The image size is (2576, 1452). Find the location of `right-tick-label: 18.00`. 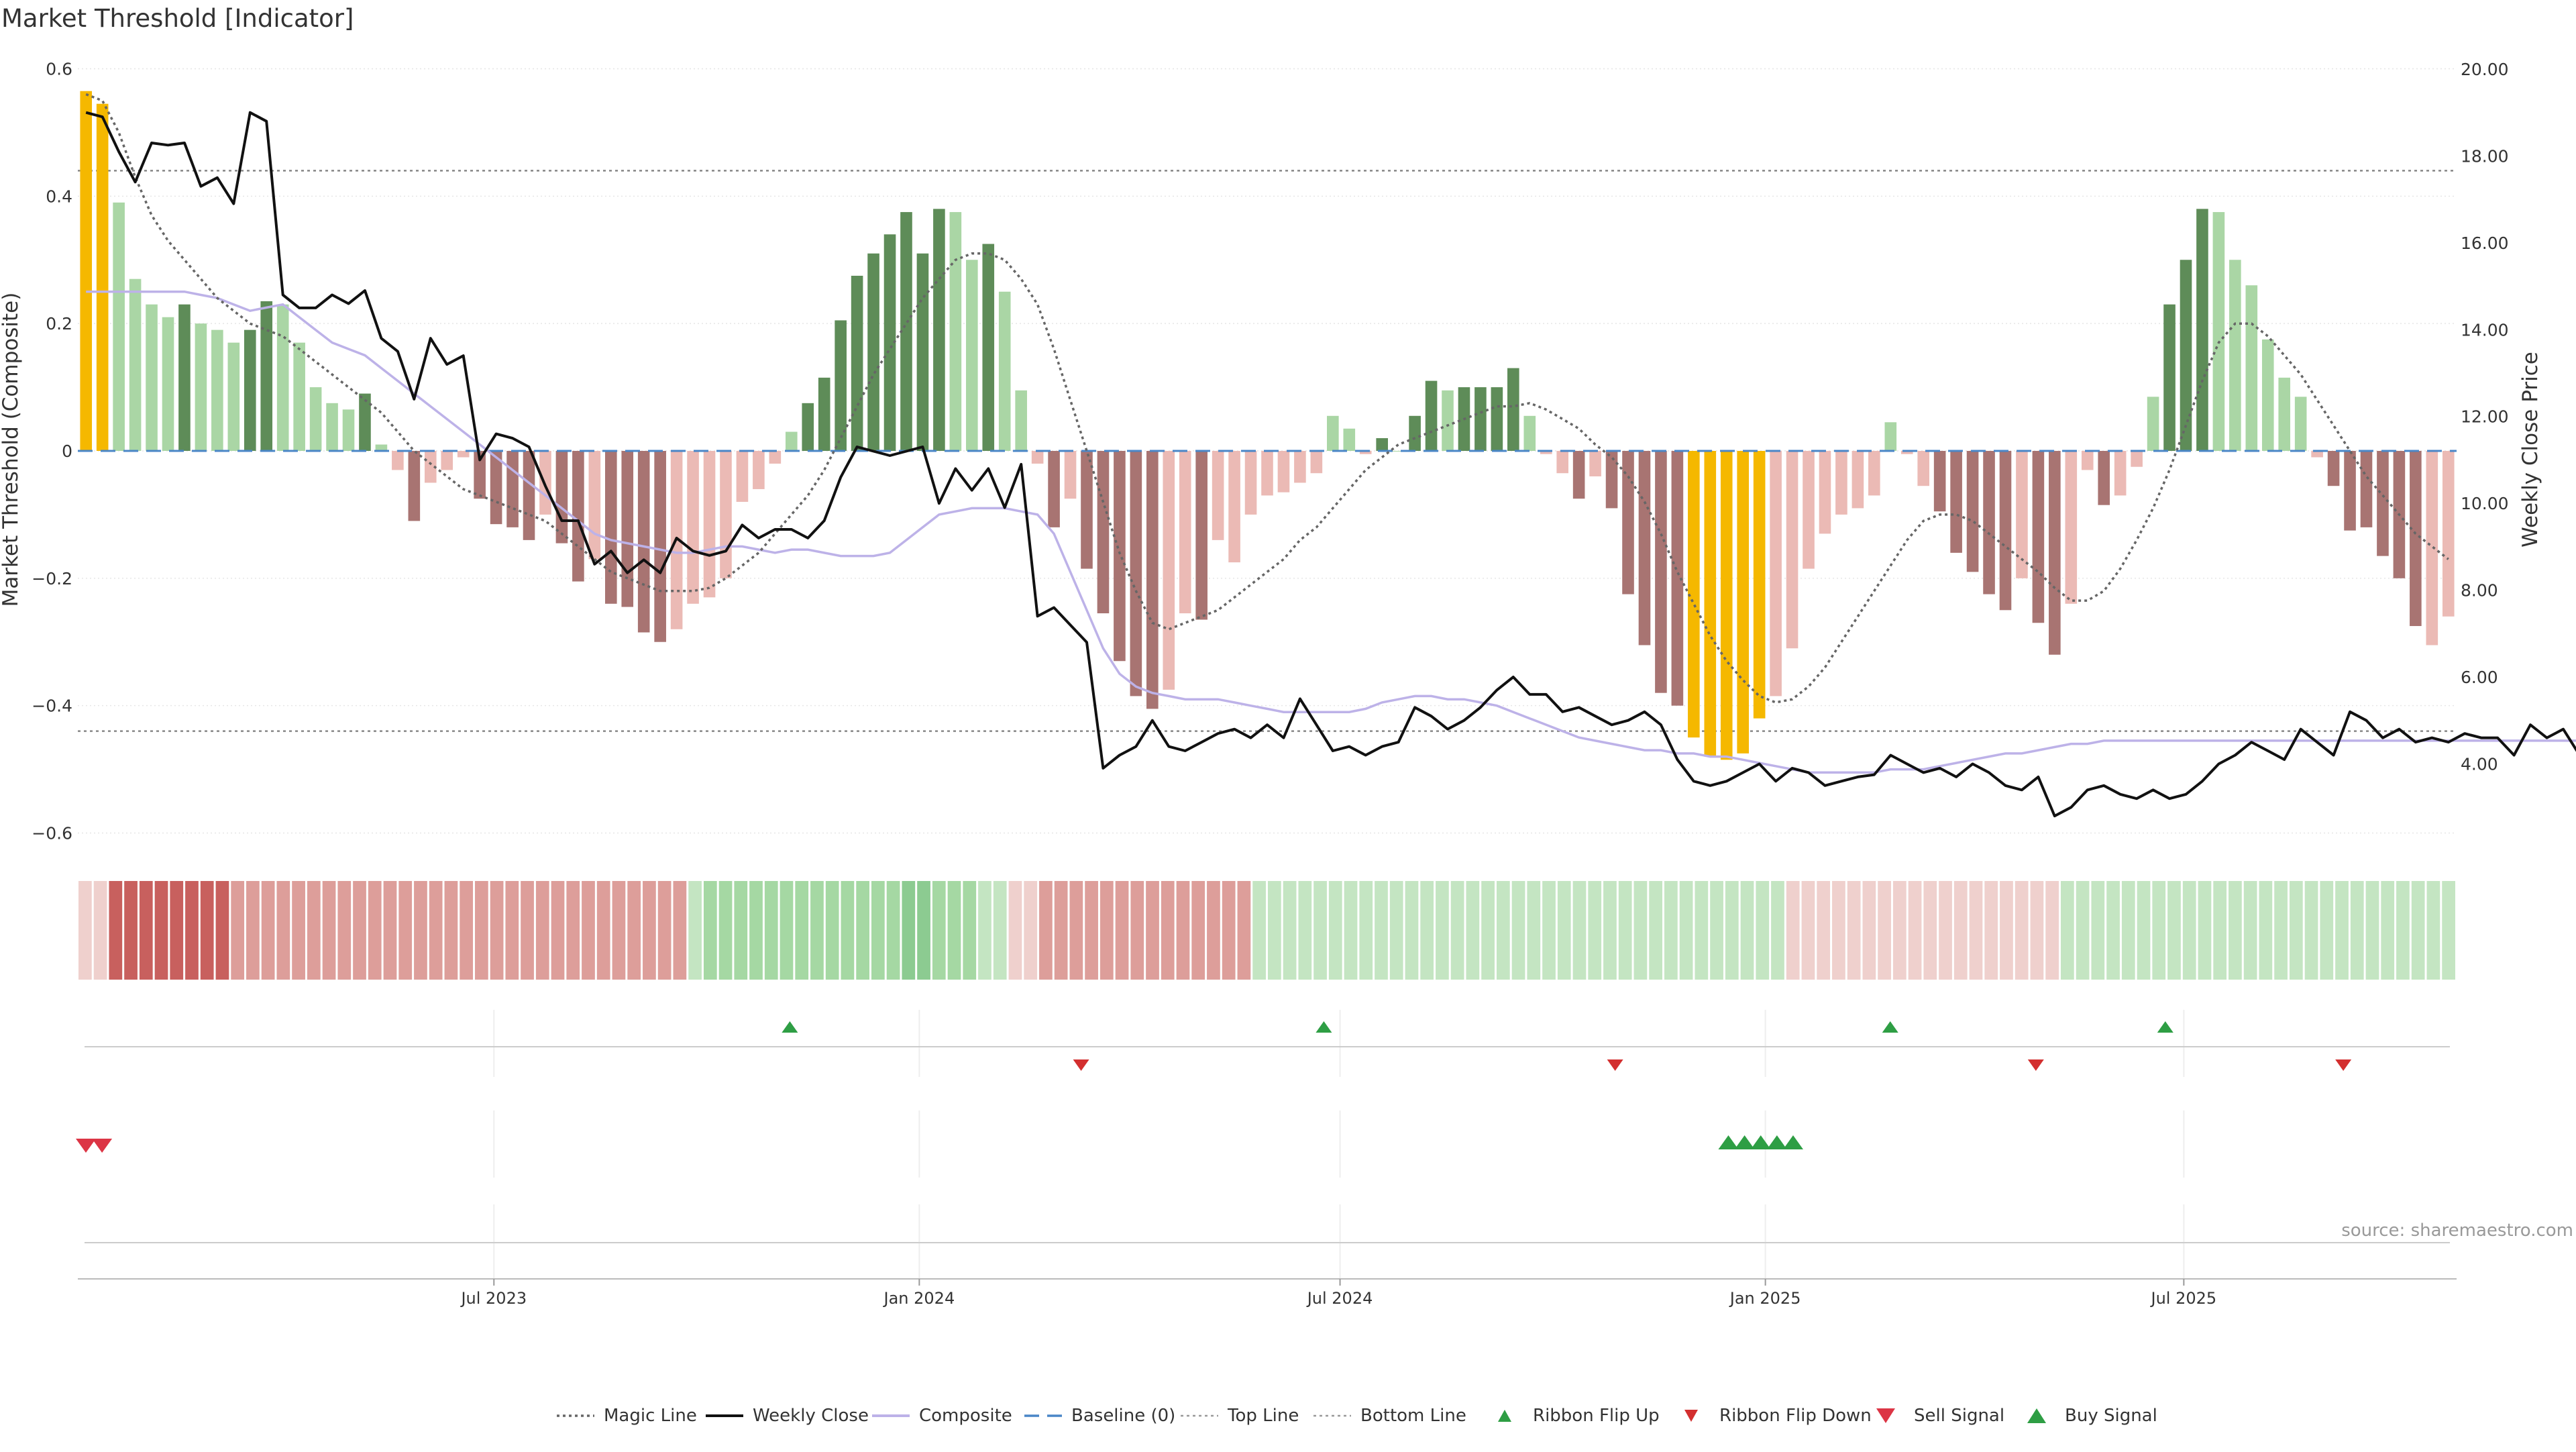

right-tick-label: 18.00 is located at coordinates (2485, 156).